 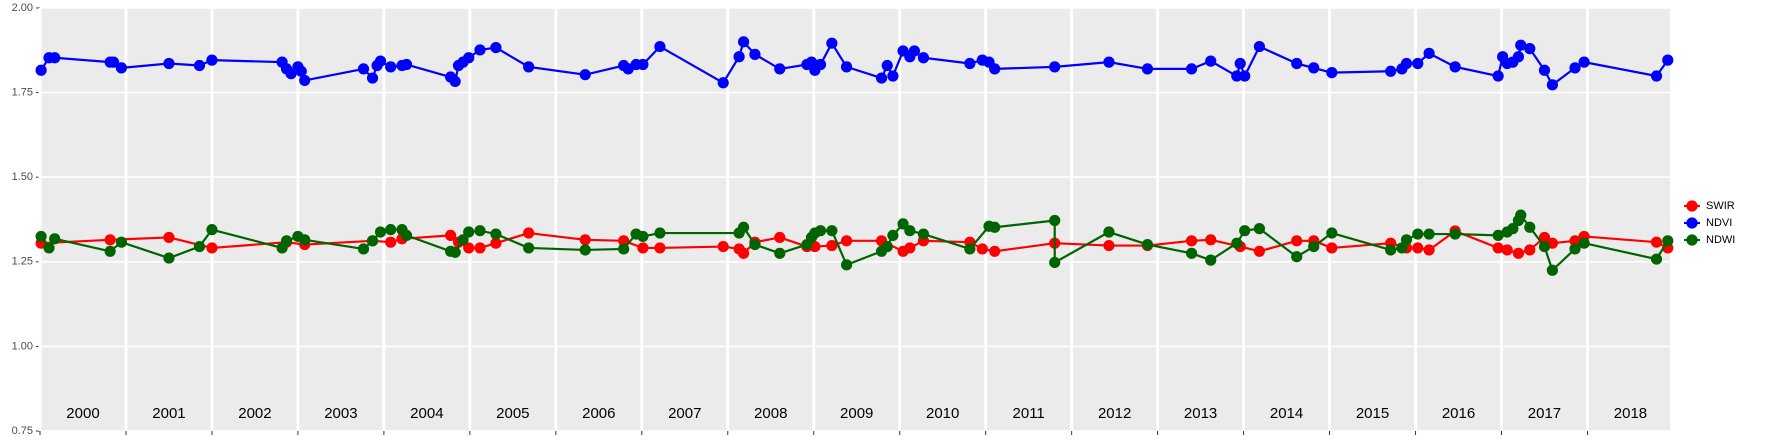 What do you see at coordinates (1200, 413) in the screenshot?
I see `year-label: 2013` at bounding box center [1200, 413].